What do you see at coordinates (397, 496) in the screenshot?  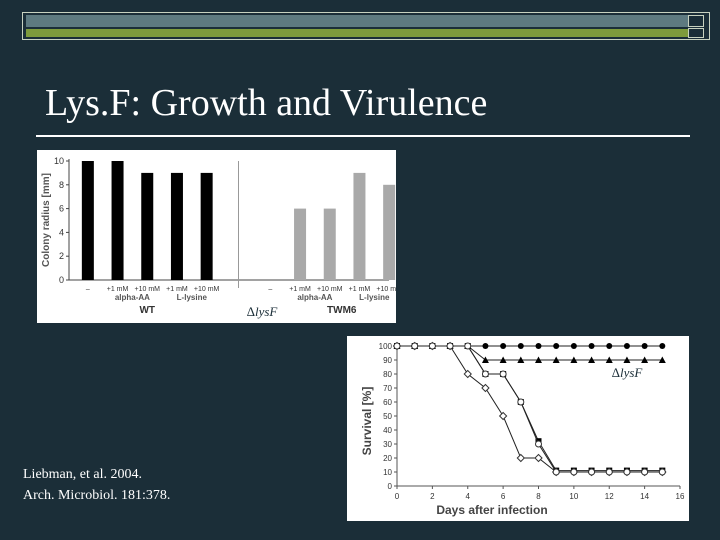 I see `line-x-tick-label: 0` at bounding box center [397, 496].